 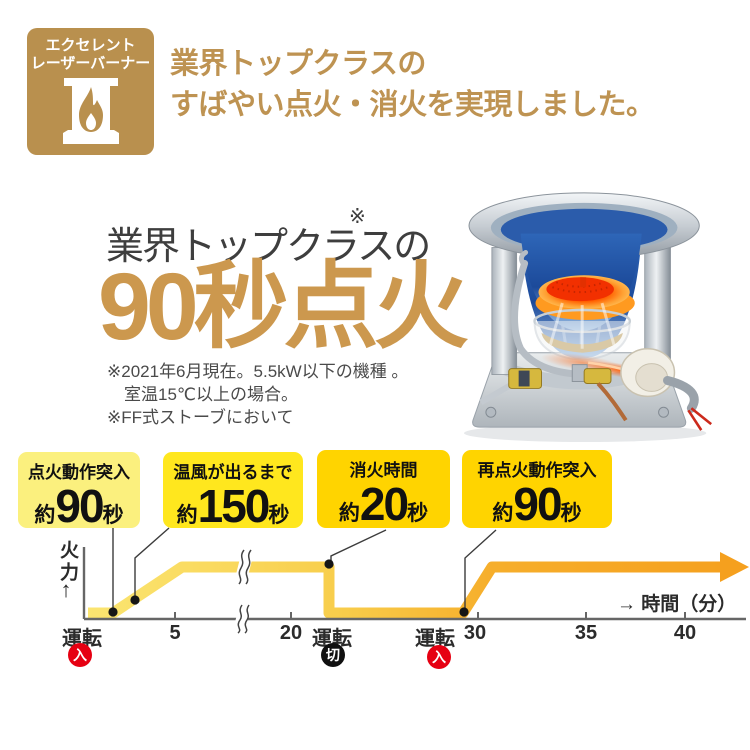 What do you see at coordinates (430, 615) in the screenshot?
I see `x-axis-ticks` at bounding box center [430, 615].